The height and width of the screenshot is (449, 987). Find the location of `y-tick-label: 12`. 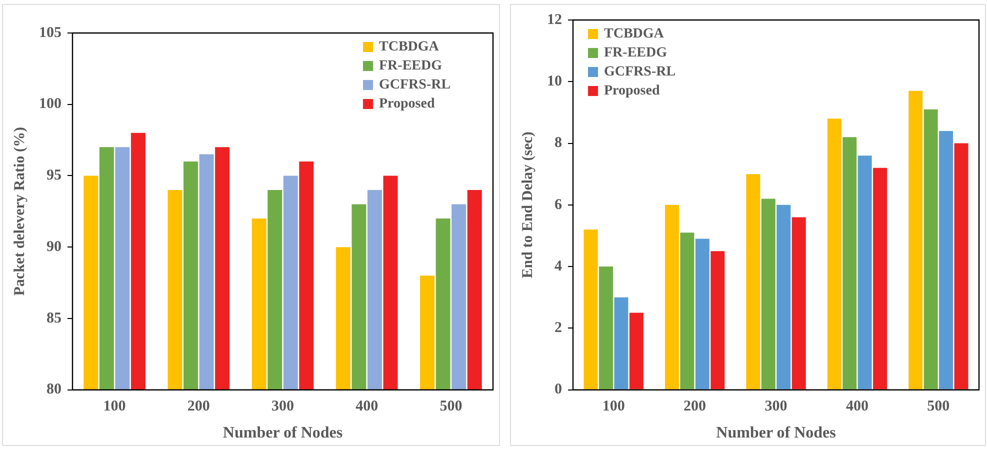

y-tick-label: 12 is located at coordinates (554, 20).